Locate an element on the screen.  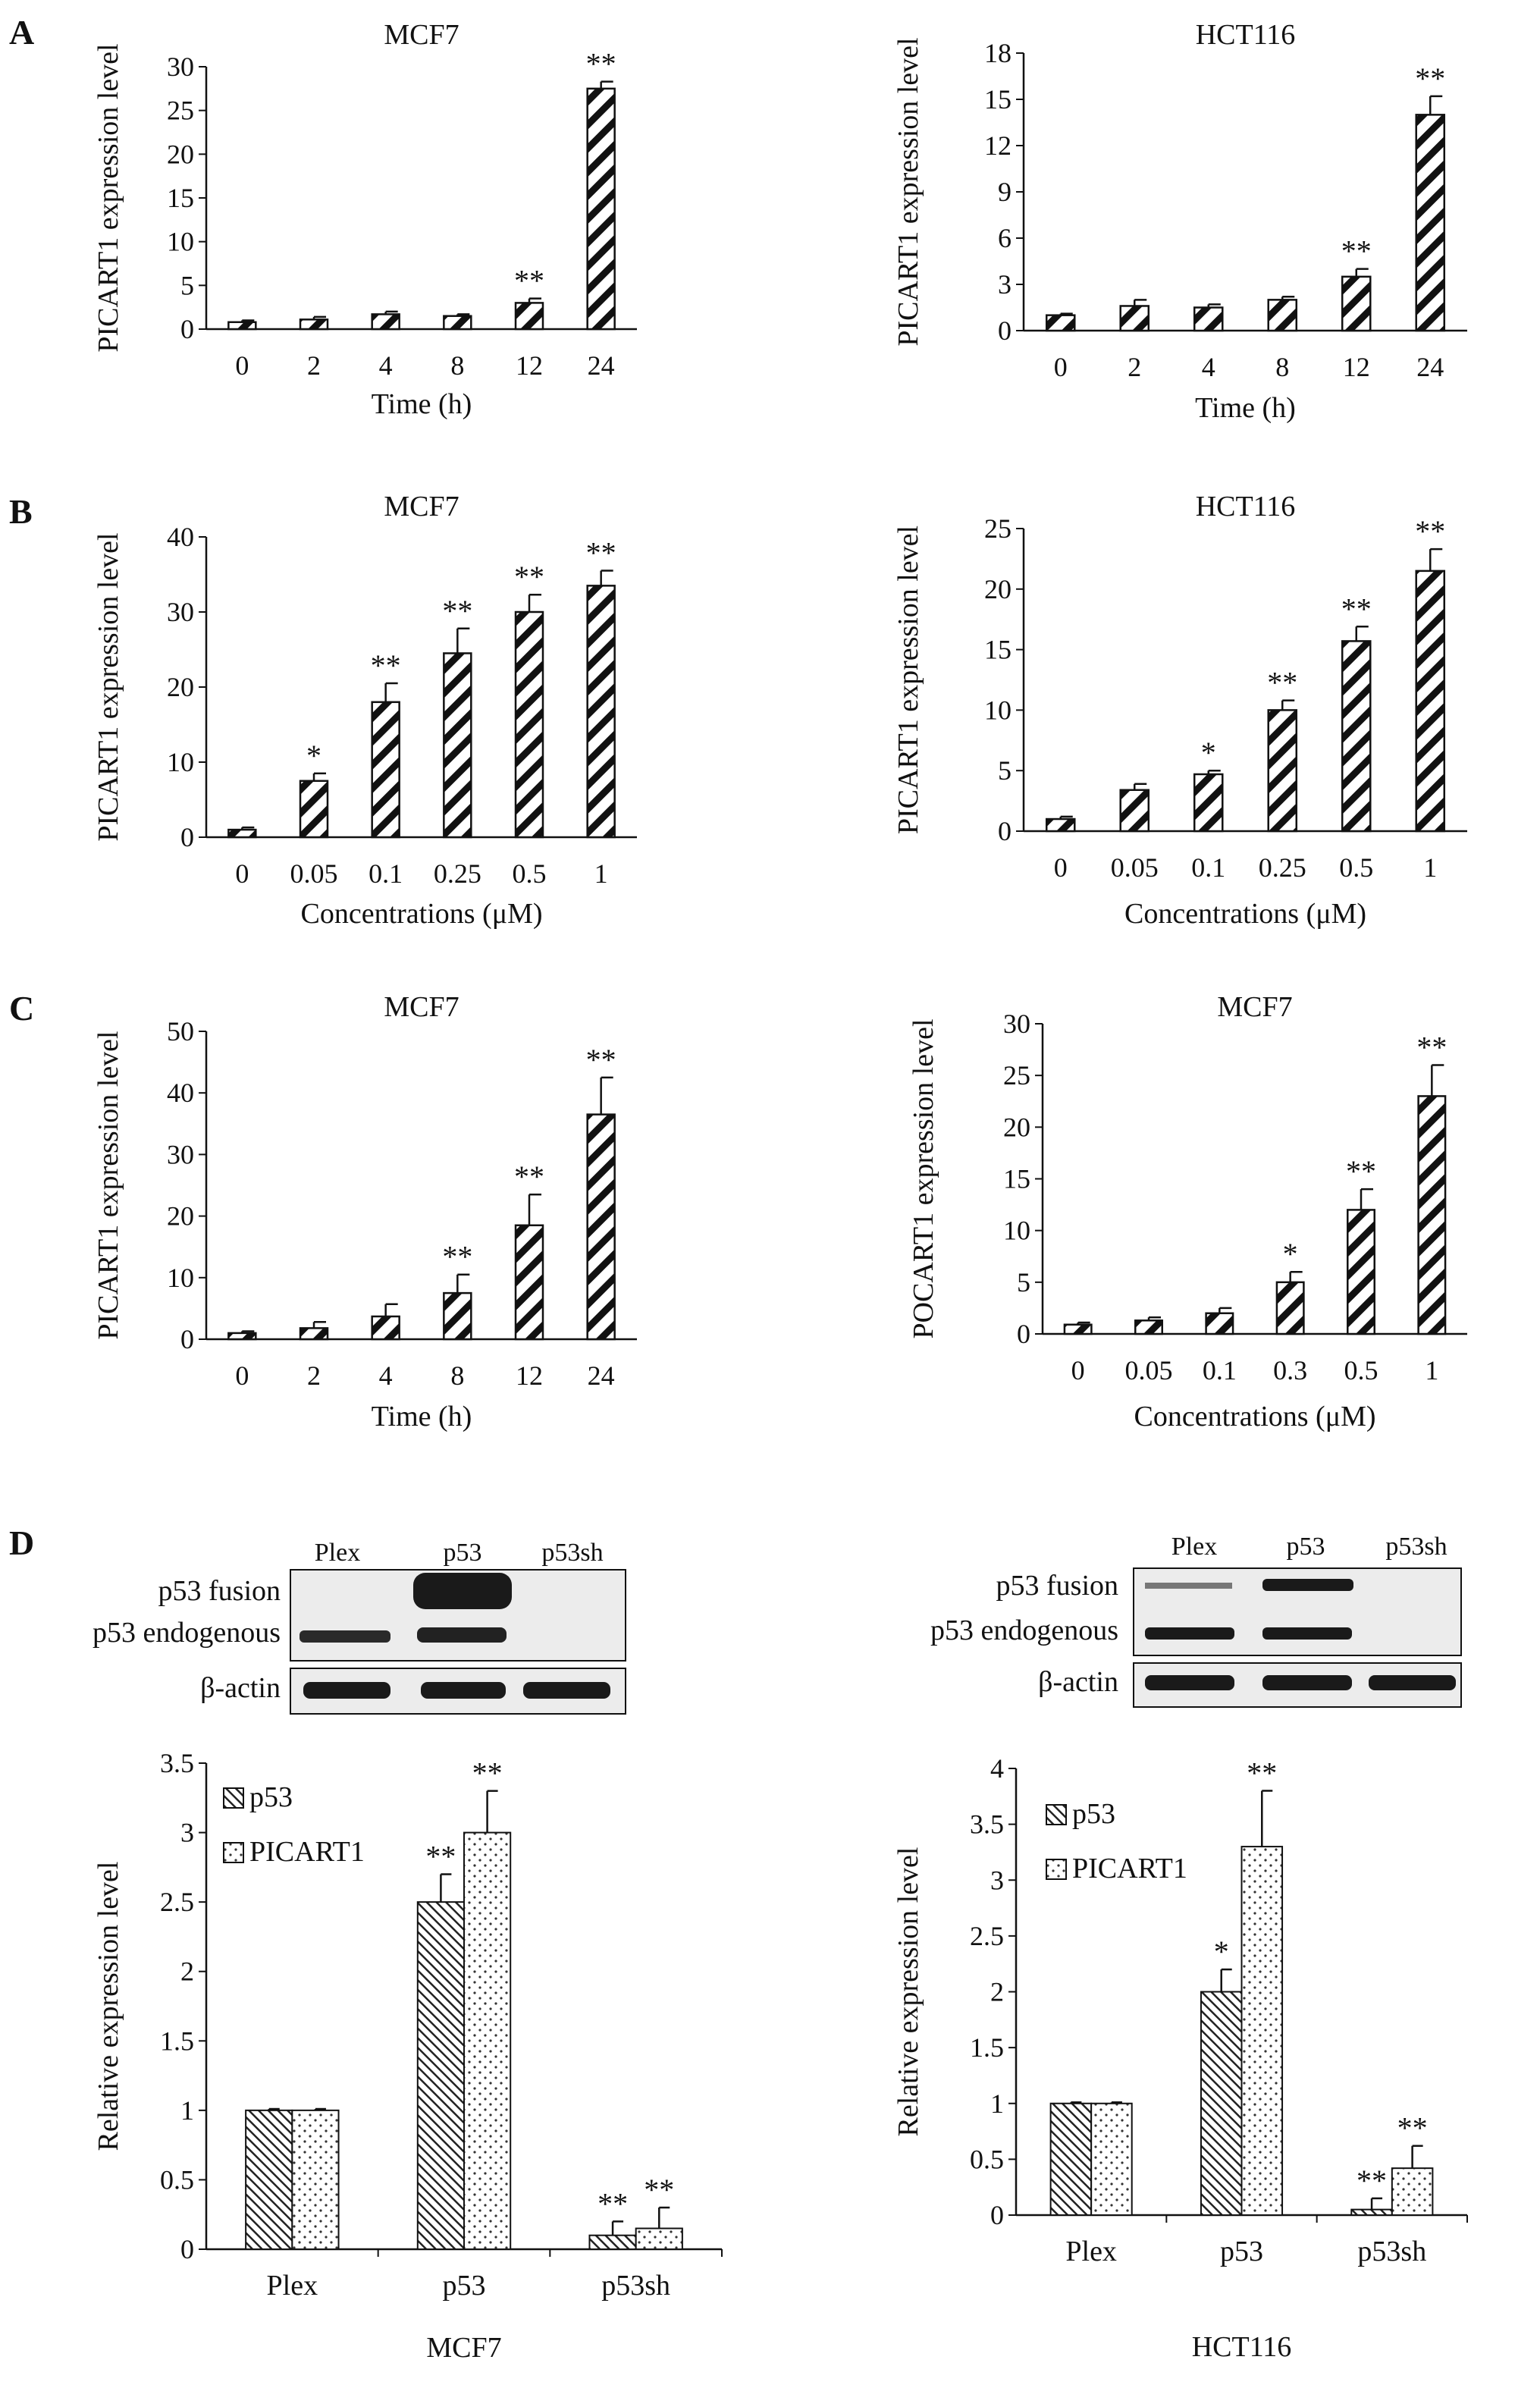
y-tick-label: 2 is located at coordinates (187, 1972).